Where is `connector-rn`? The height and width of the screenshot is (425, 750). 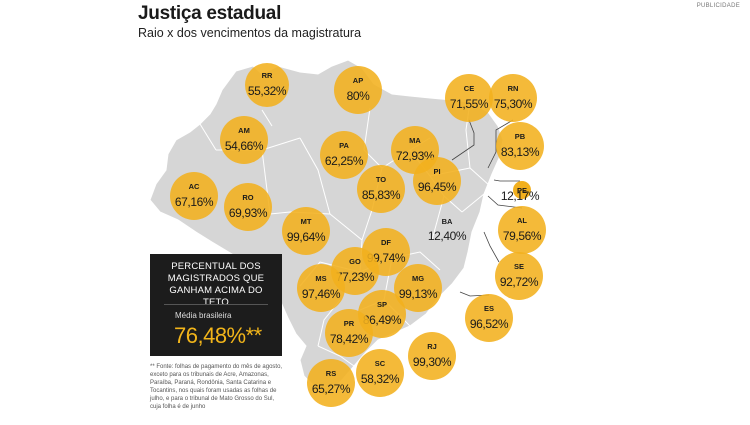 connector-rn is located at coordinates (500, 144).